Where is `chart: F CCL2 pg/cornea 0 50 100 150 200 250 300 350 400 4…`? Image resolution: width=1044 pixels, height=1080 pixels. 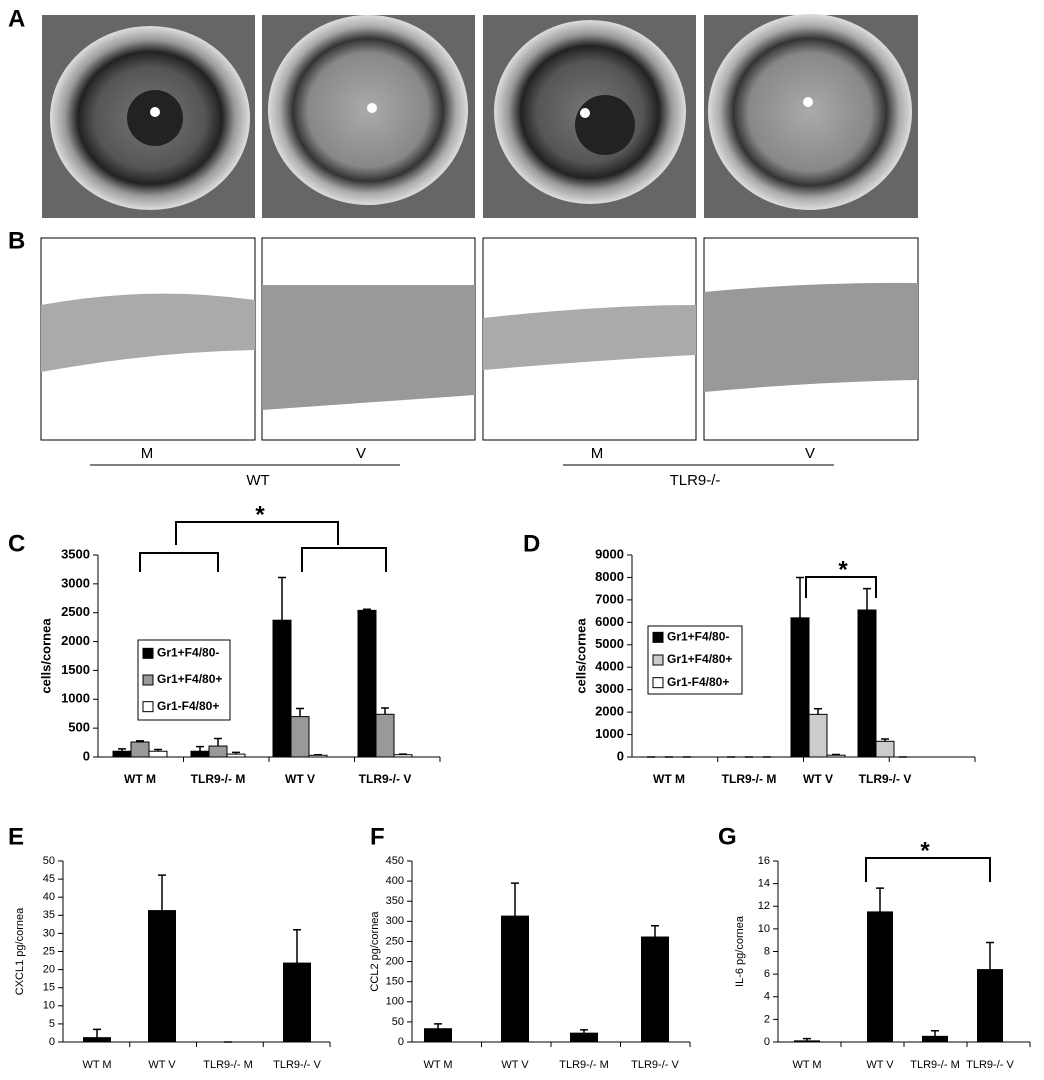
chart: F CCL2 pg/cornea 0 50 100 150 200 250 300 350 400 4… is located at coordinates (530, 947).